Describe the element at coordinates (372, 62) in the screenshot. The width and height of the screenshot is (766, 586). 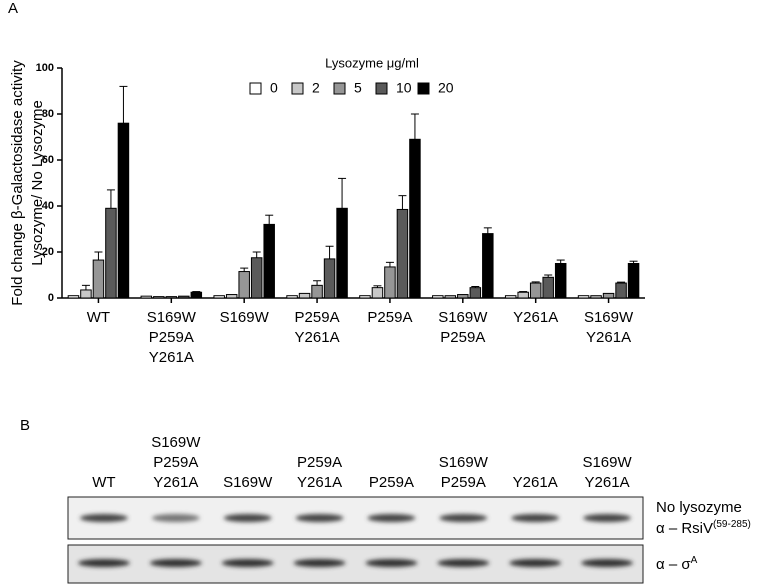
I see `legend-title: Lysozyme μg/ml` at that location.